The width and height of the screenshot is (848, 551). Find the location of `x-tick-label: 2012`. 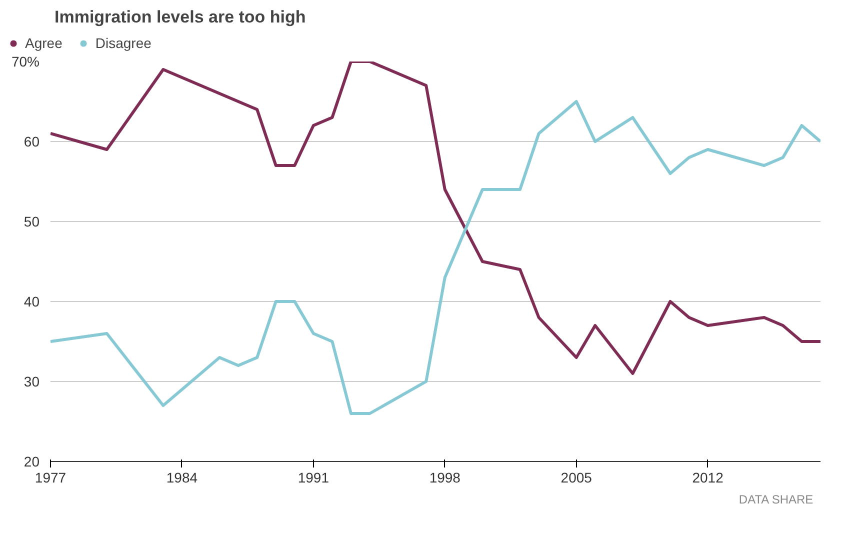

x-tick-label: 2012 is located at coordinates (708, 478).